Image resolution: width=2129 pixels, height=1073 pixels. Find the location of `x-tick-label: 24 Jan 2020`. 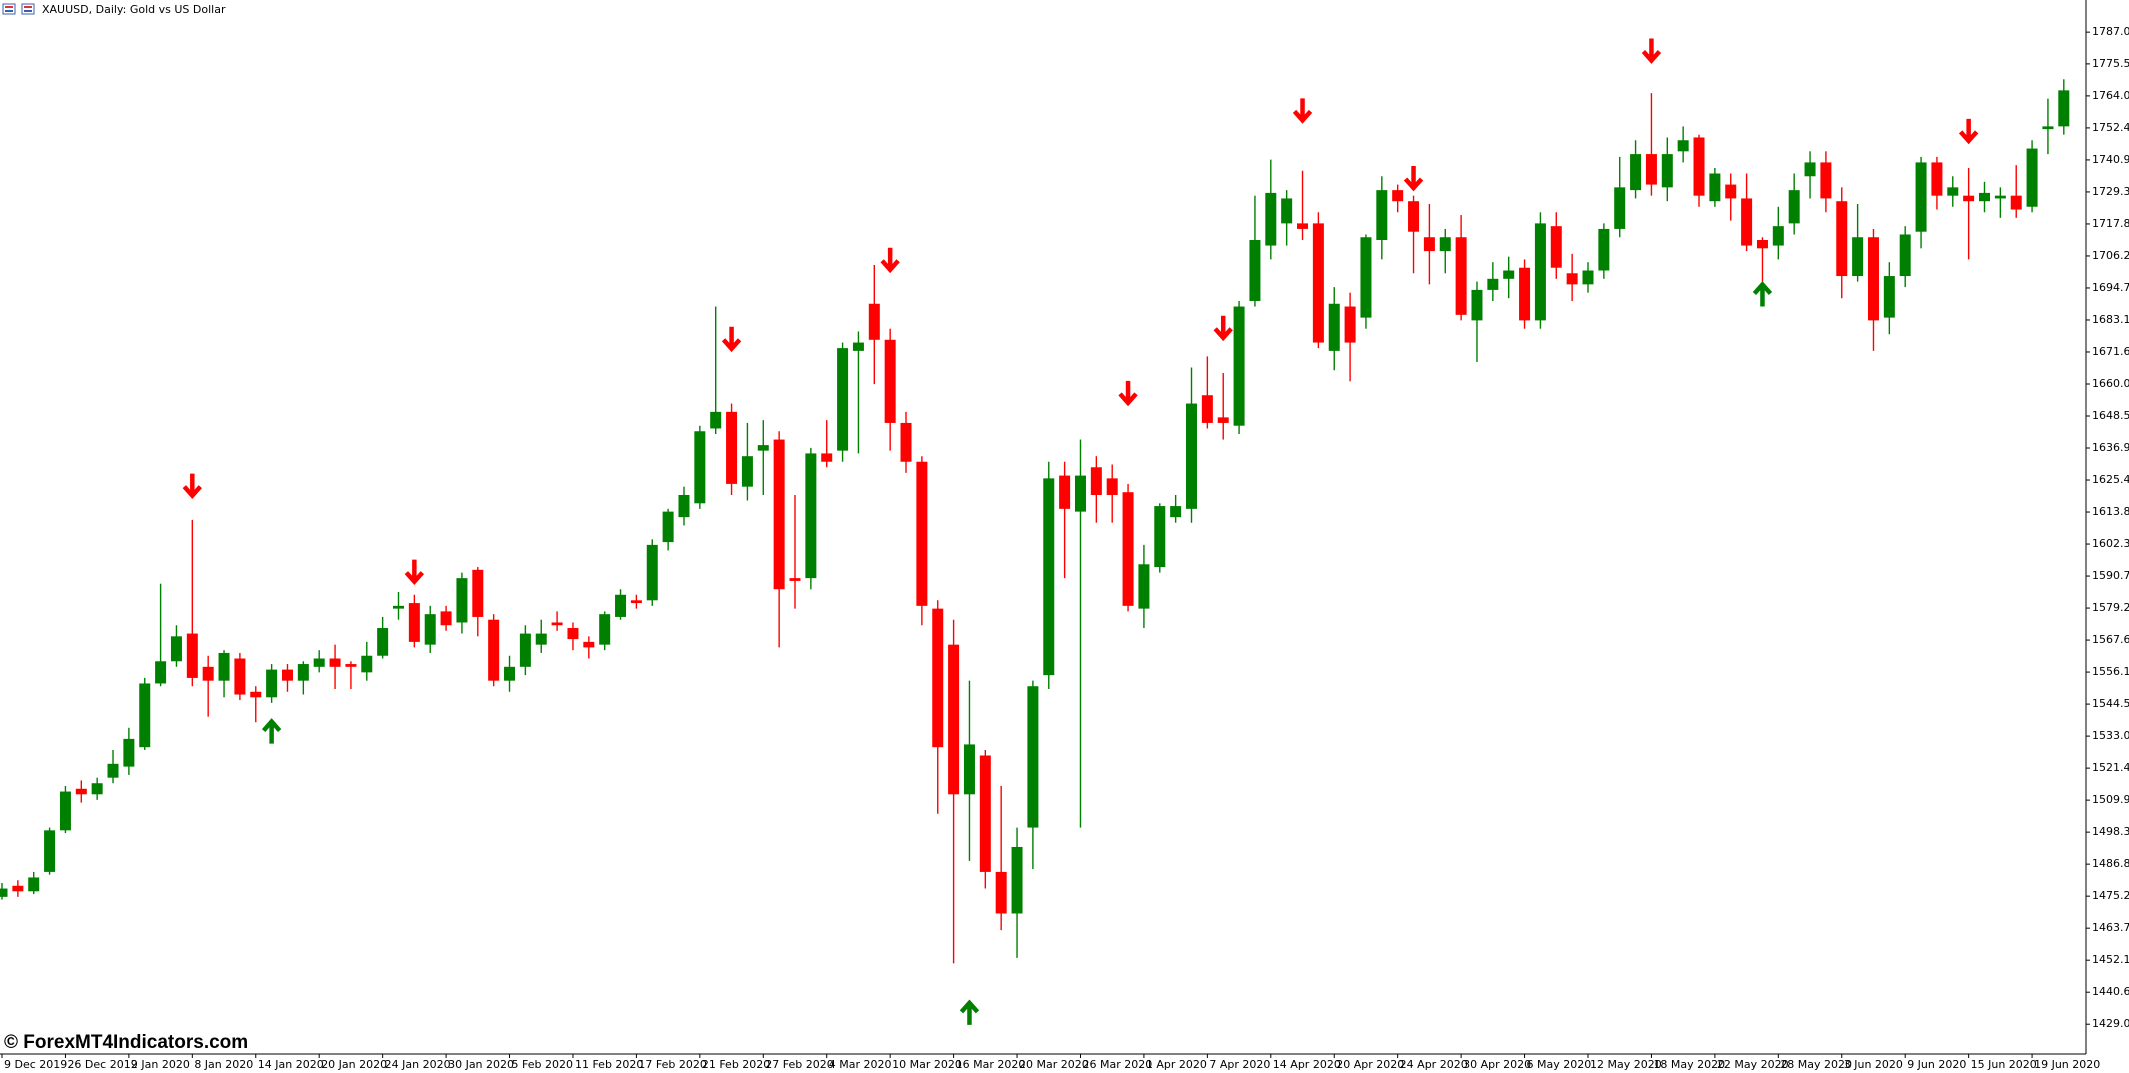

x-tick-label: 24 Jan 2020 is located at coordinates (418, 1064).